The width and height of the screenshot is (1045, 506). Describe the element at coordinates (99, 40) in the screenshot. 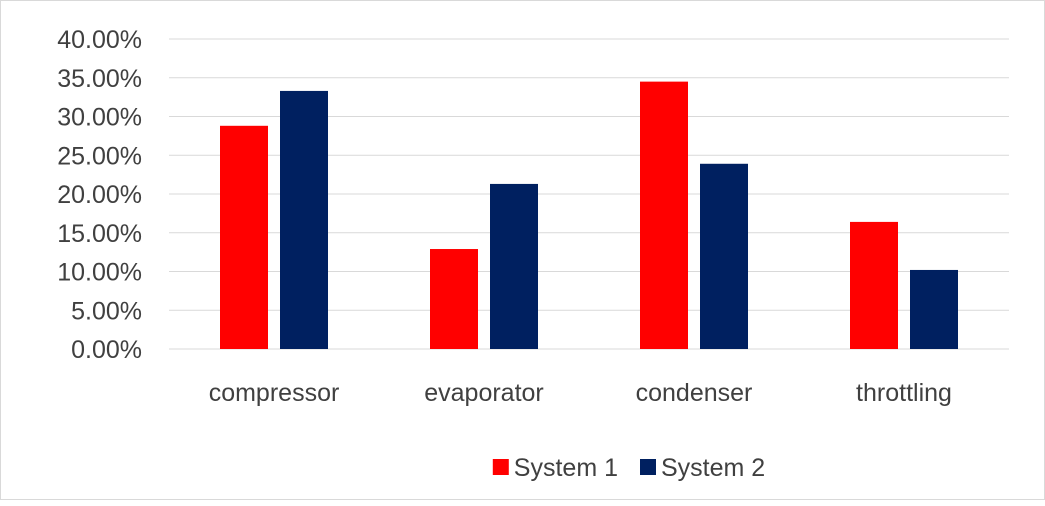

I see `y-tick-label: 40.00%` at that location.